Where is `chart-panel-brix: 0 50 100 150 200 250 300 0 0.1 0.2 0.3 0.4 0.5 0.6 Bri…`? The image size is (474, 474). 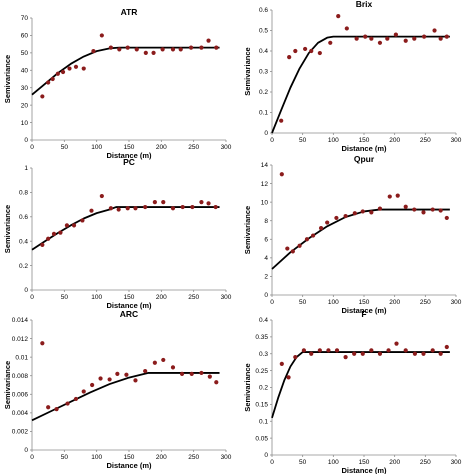 chart-panel-brix: 0 50 100 150 200 250 300 0 0.1 0.2 0.3 0.4 0.5 0.6 Bri… is located at coordinates (352, 76).